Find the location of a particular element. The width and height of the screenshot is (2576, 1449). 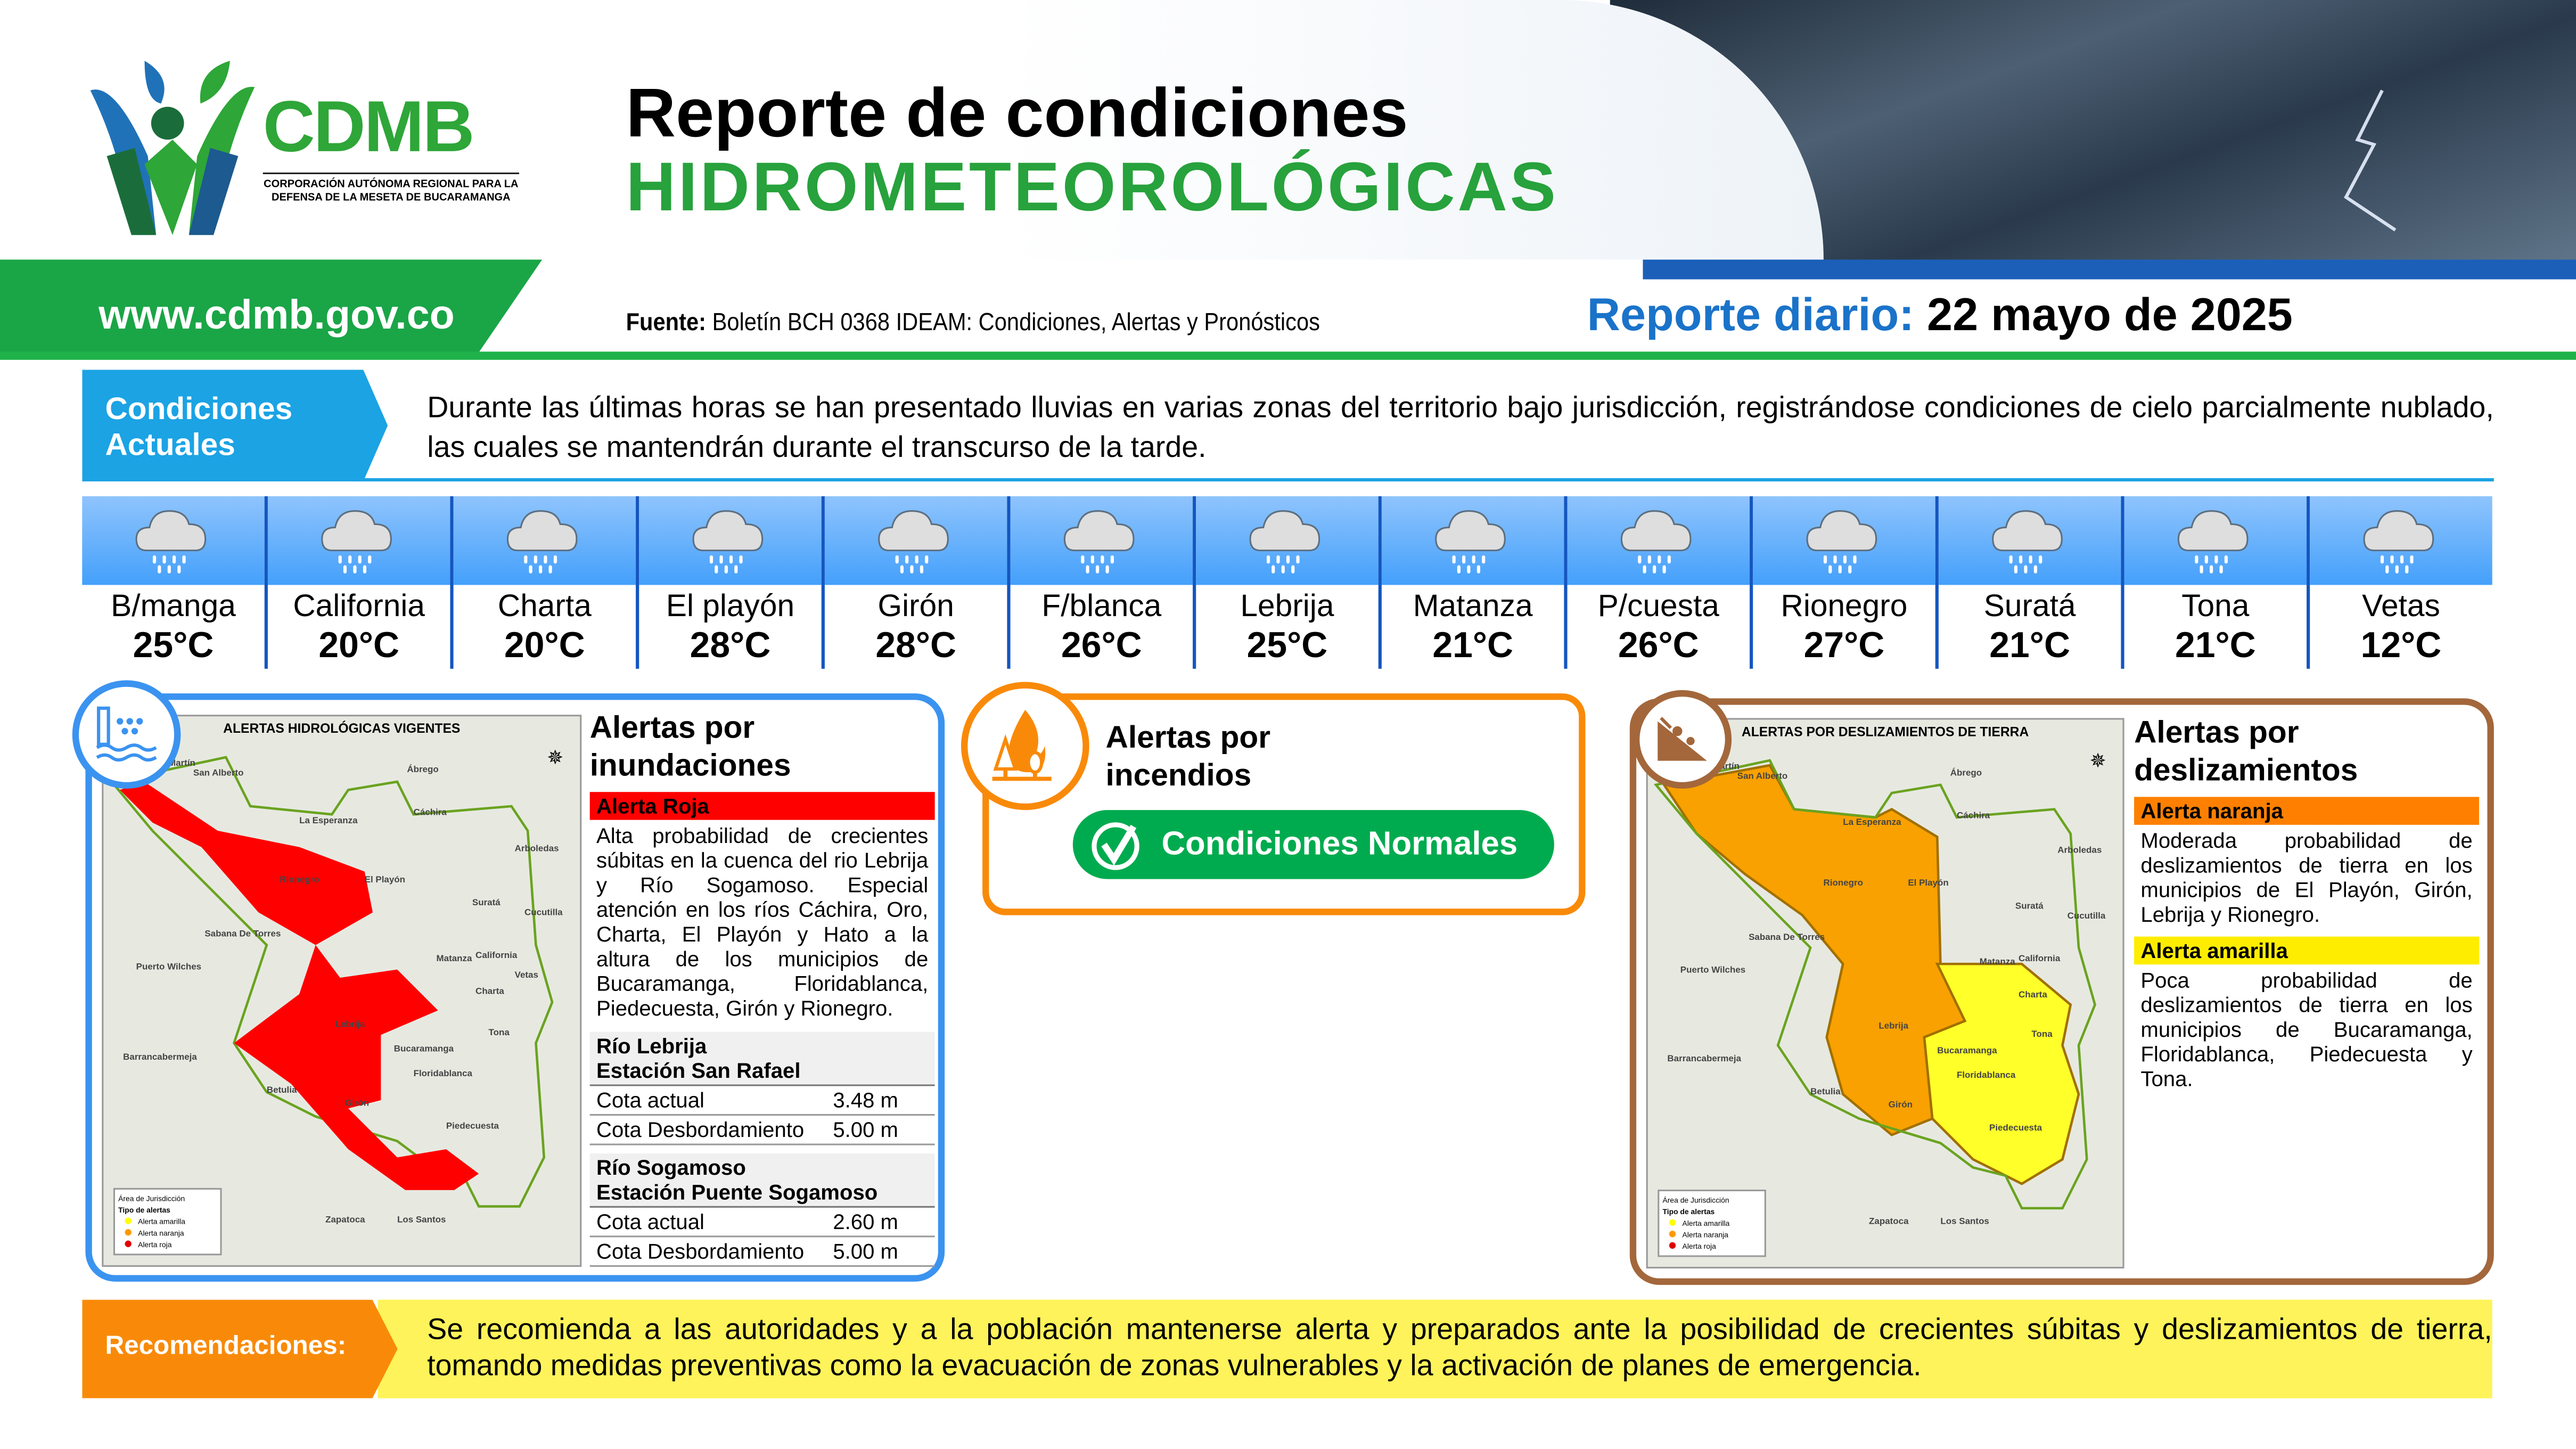

municipality-name: California is located at coordinates (359, 607).